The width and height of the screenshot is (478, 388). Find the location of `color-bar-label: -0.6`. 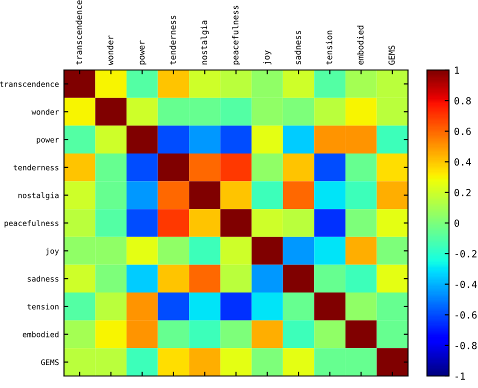

color-bar-label: -0.6 is located at coordinates (466, 315).